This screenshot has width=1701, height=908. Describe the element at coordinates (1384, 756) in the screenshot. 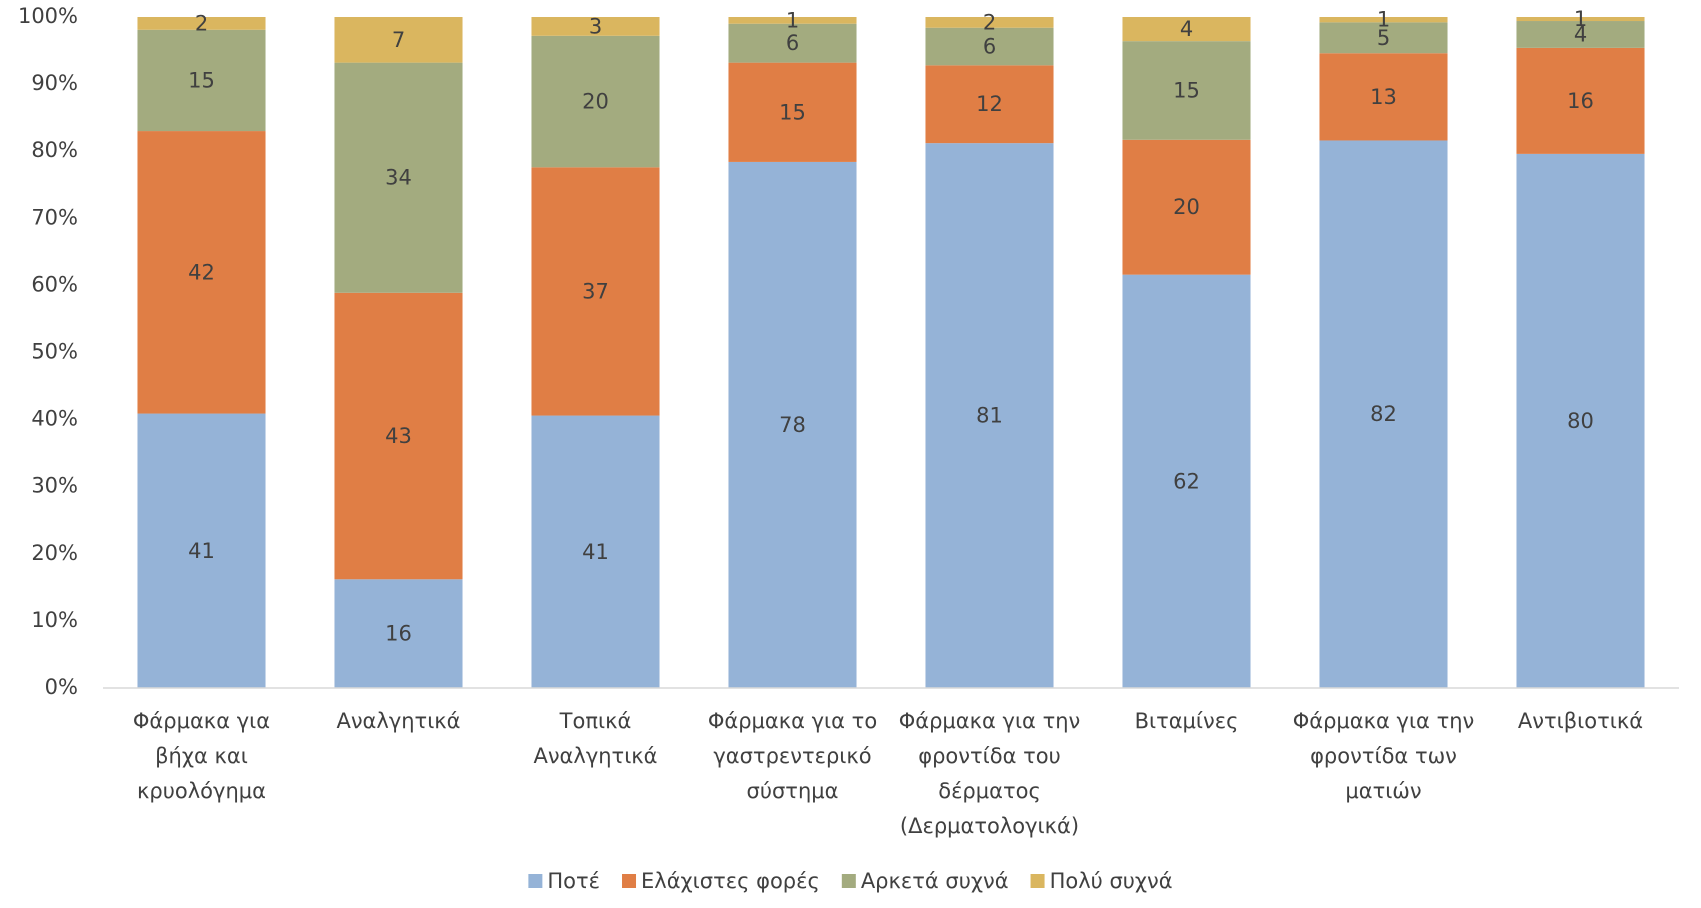

I see `x-tick-label: Φάρμακα για την φροντίδα των ματιών` at that location.